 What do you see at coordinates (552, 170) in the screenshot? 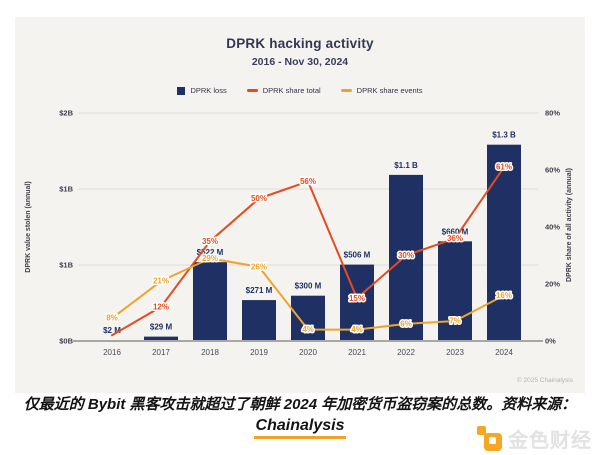
I see `right-axis-tick: 60%` at bounding box center [552, 170].